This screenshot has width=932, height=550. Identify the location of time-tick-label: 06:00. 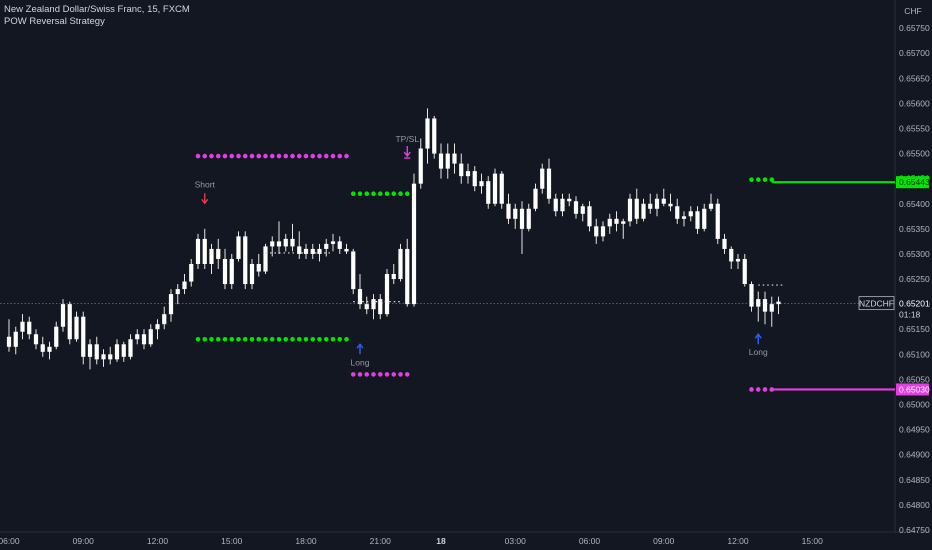
(590, 541).